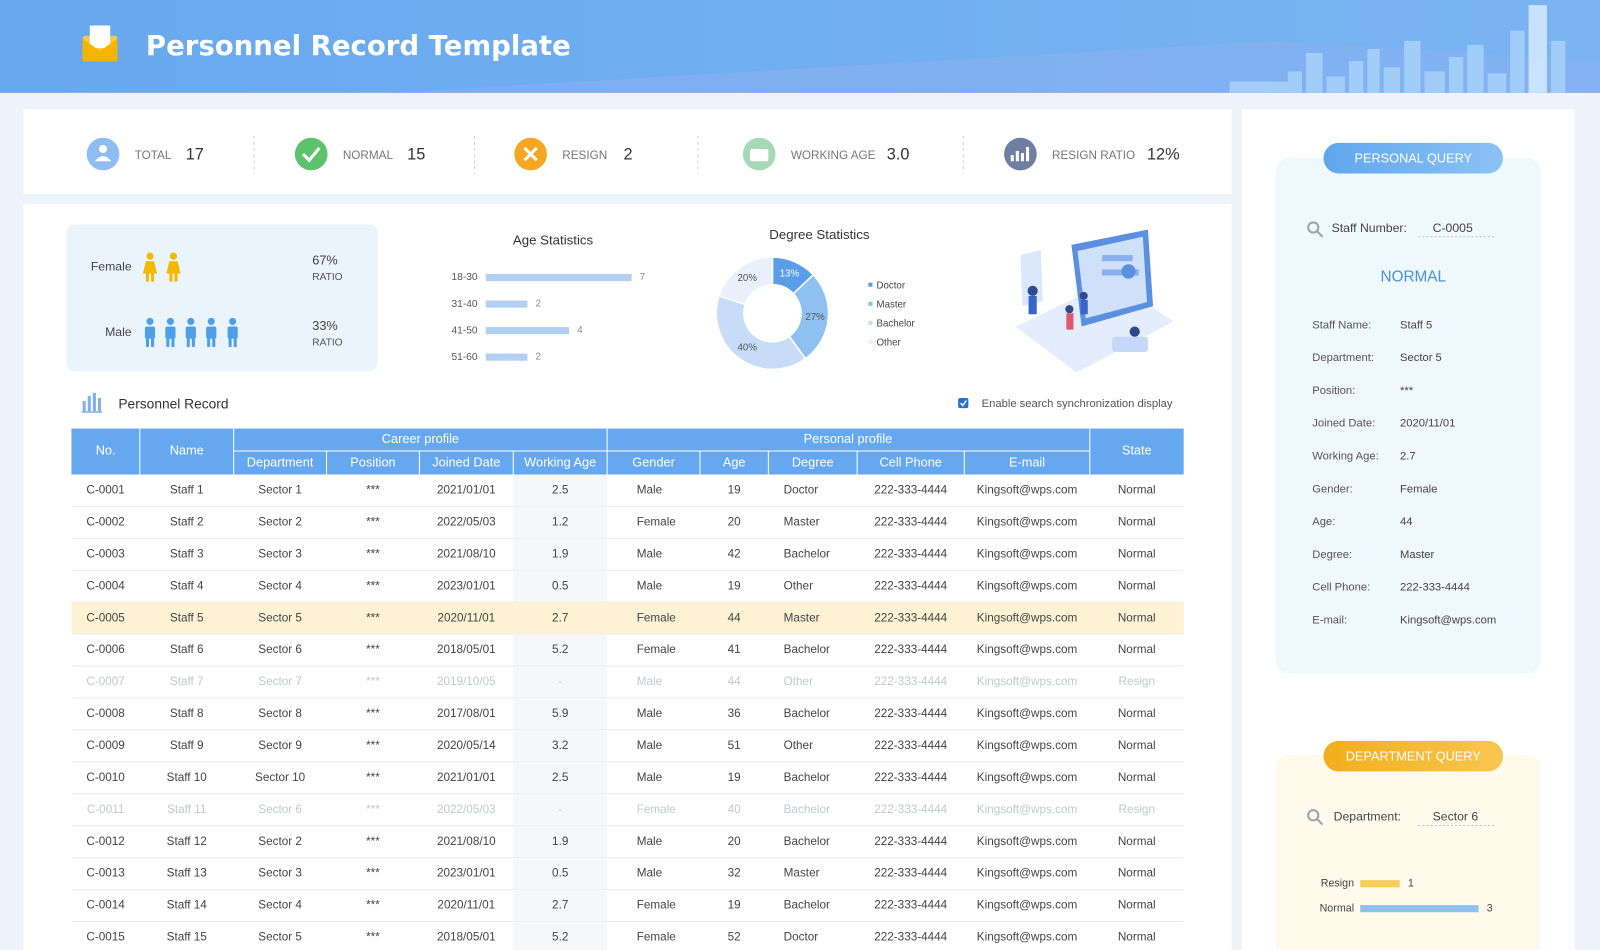  Describe the element at coordinates (870, 303) in the screenshot. I see `legend-swatch` at that location.